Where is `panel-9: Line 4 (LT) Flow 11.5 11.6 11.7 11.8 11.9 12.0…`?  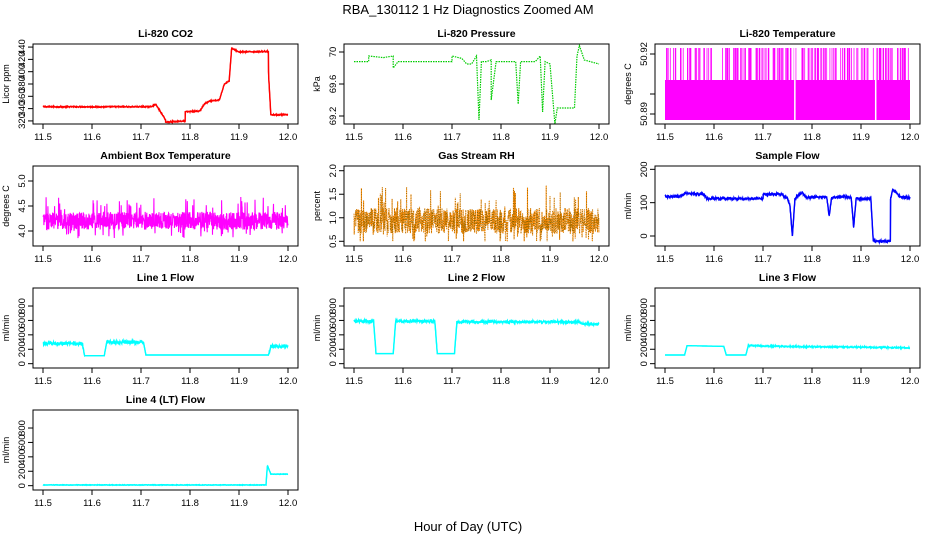
panel-9: Line 4 (LT) Flow 11.5 11.6 11.7 11.8 11.9 12.0… is located at coordinates (150, 451).